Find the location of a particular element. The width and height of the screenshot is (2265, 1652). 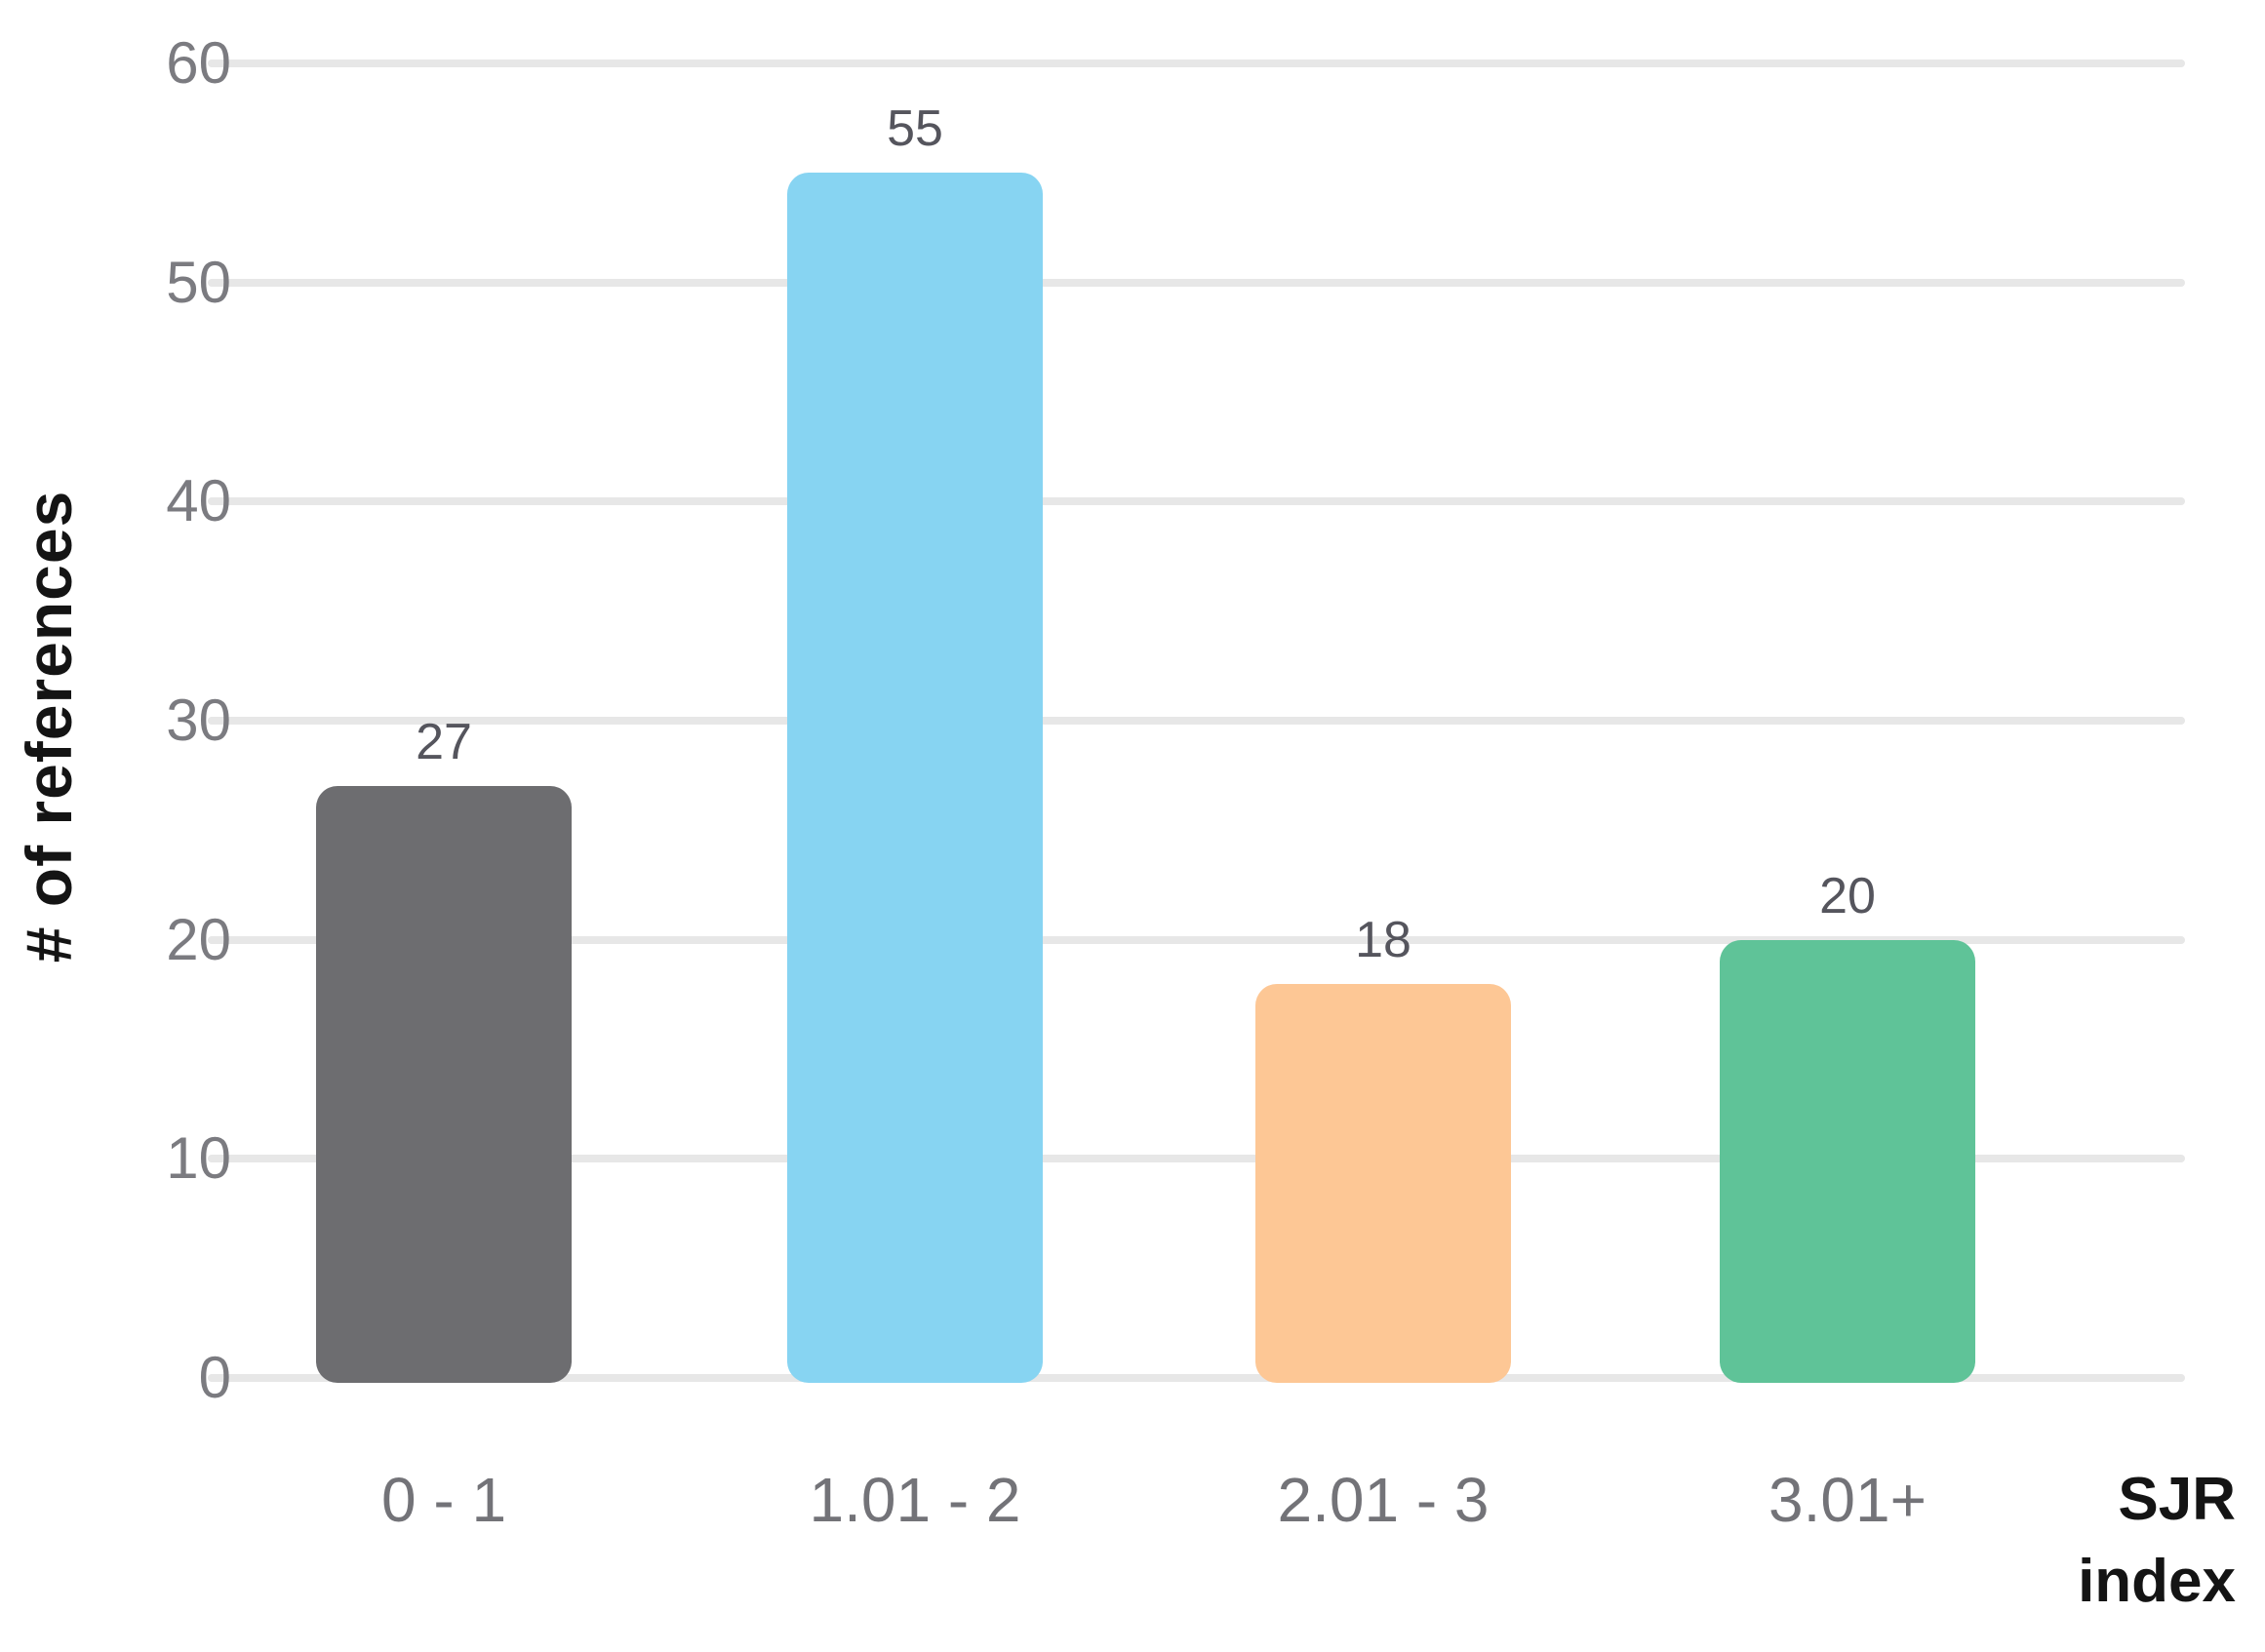

bar-value-label: 18 is located at coordinates (1383, 939).